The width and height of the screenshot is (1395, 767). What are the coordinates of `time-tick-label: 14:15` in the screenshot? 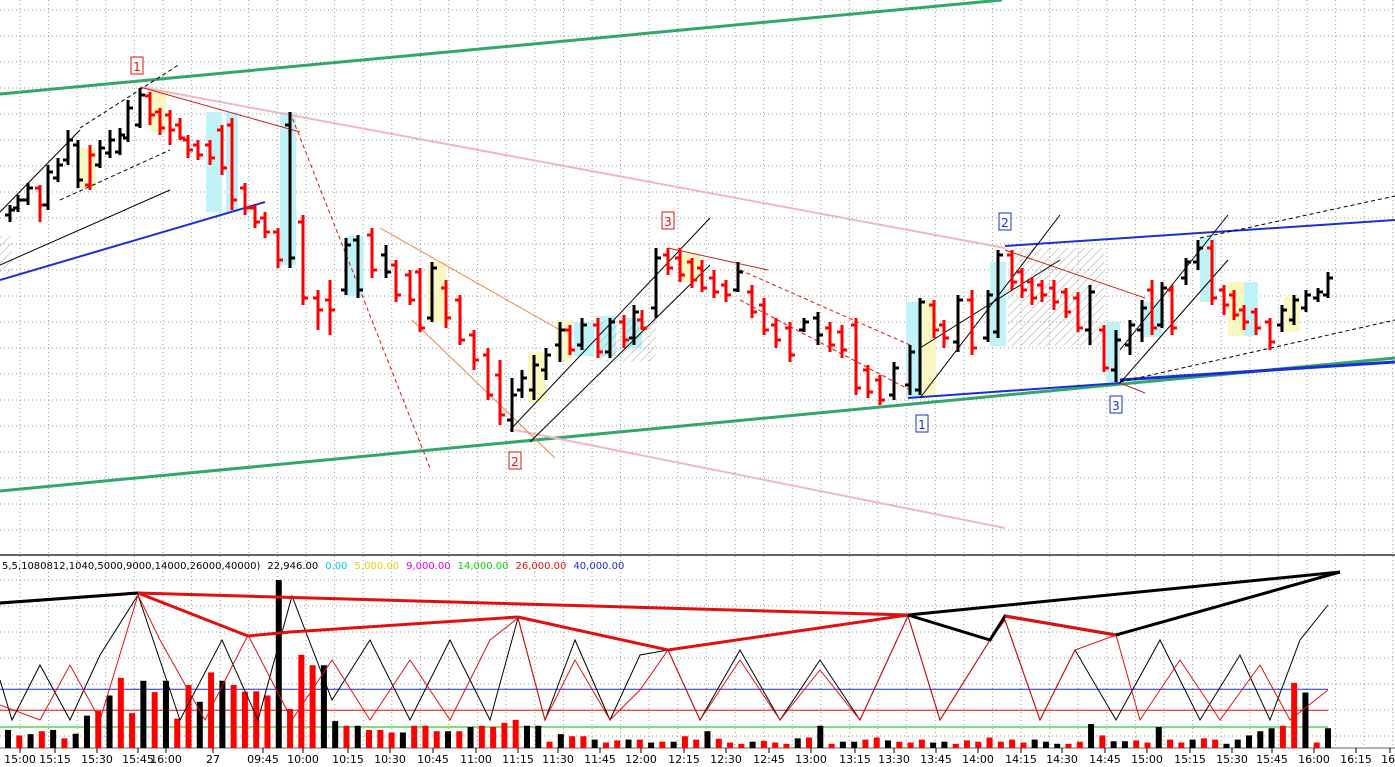 It's located at (1021, 759).